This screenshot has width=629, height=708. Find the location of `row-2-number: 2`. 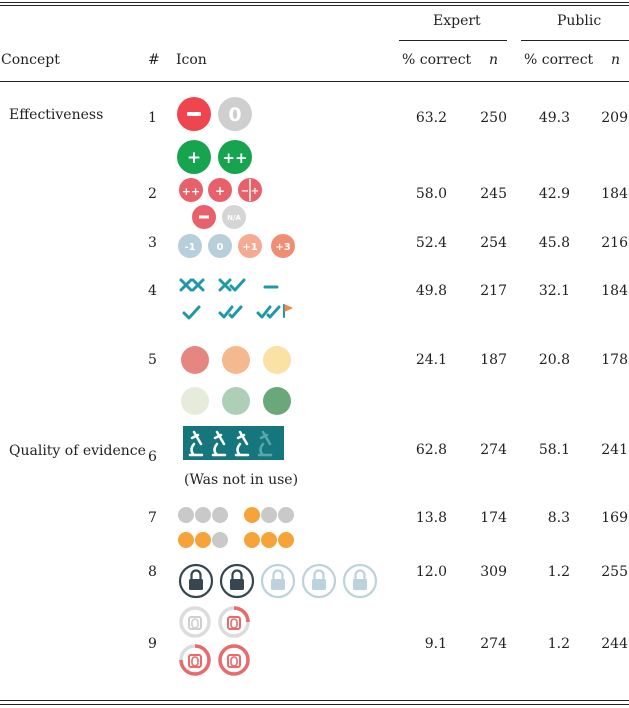

row-2-number: 2 is located at coordinates (152, 194).